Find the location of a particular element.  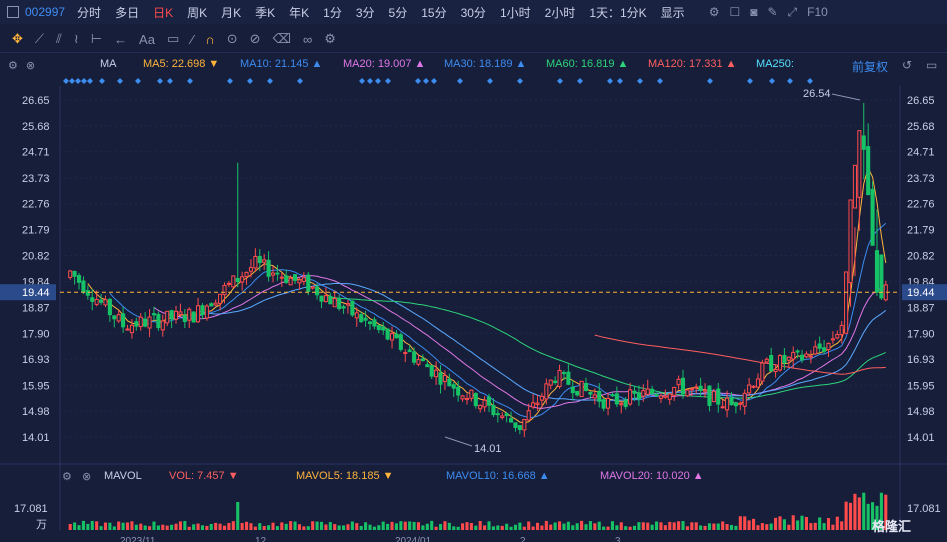

ma-legend-item: MA60: 16.819 ▲ is located at coordinates (587, 64).